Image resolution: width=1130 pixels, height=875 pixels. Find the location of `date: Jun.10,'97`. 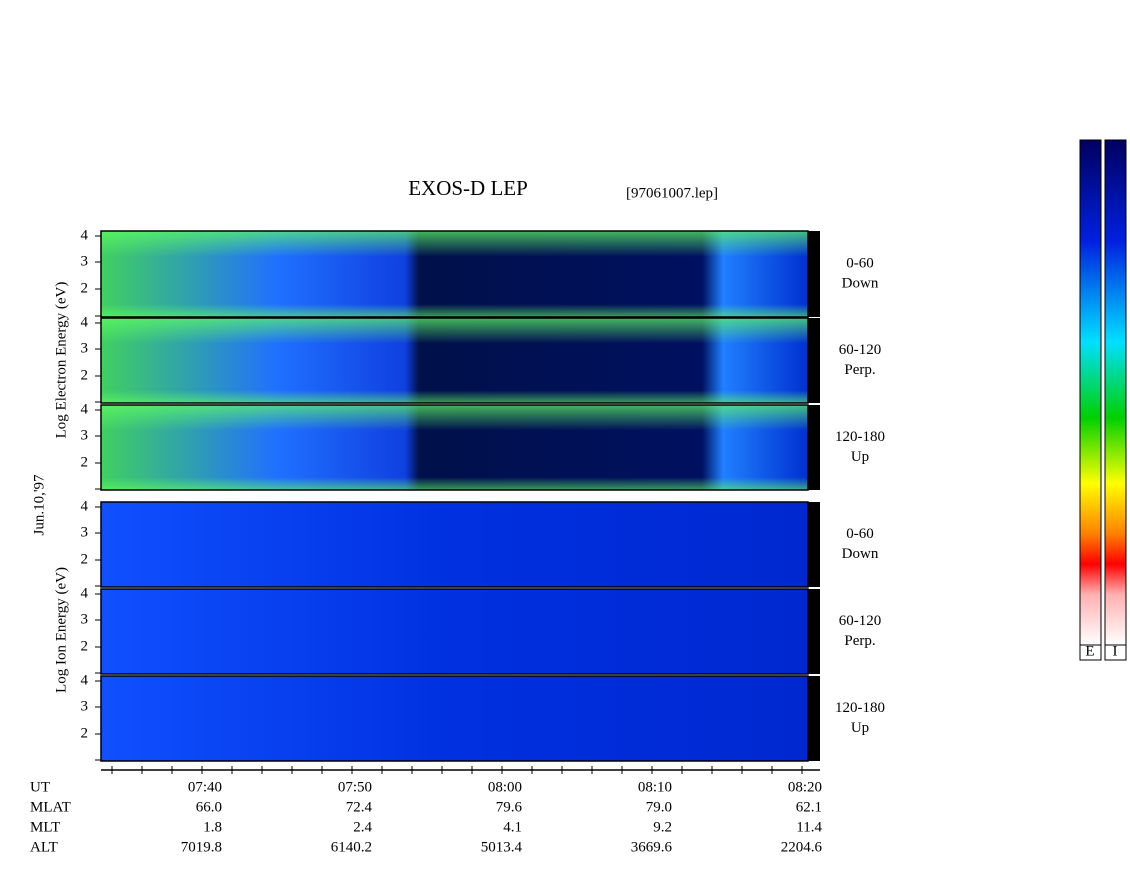

date: Jun.10,'97 is located at coordinates (39, 505).